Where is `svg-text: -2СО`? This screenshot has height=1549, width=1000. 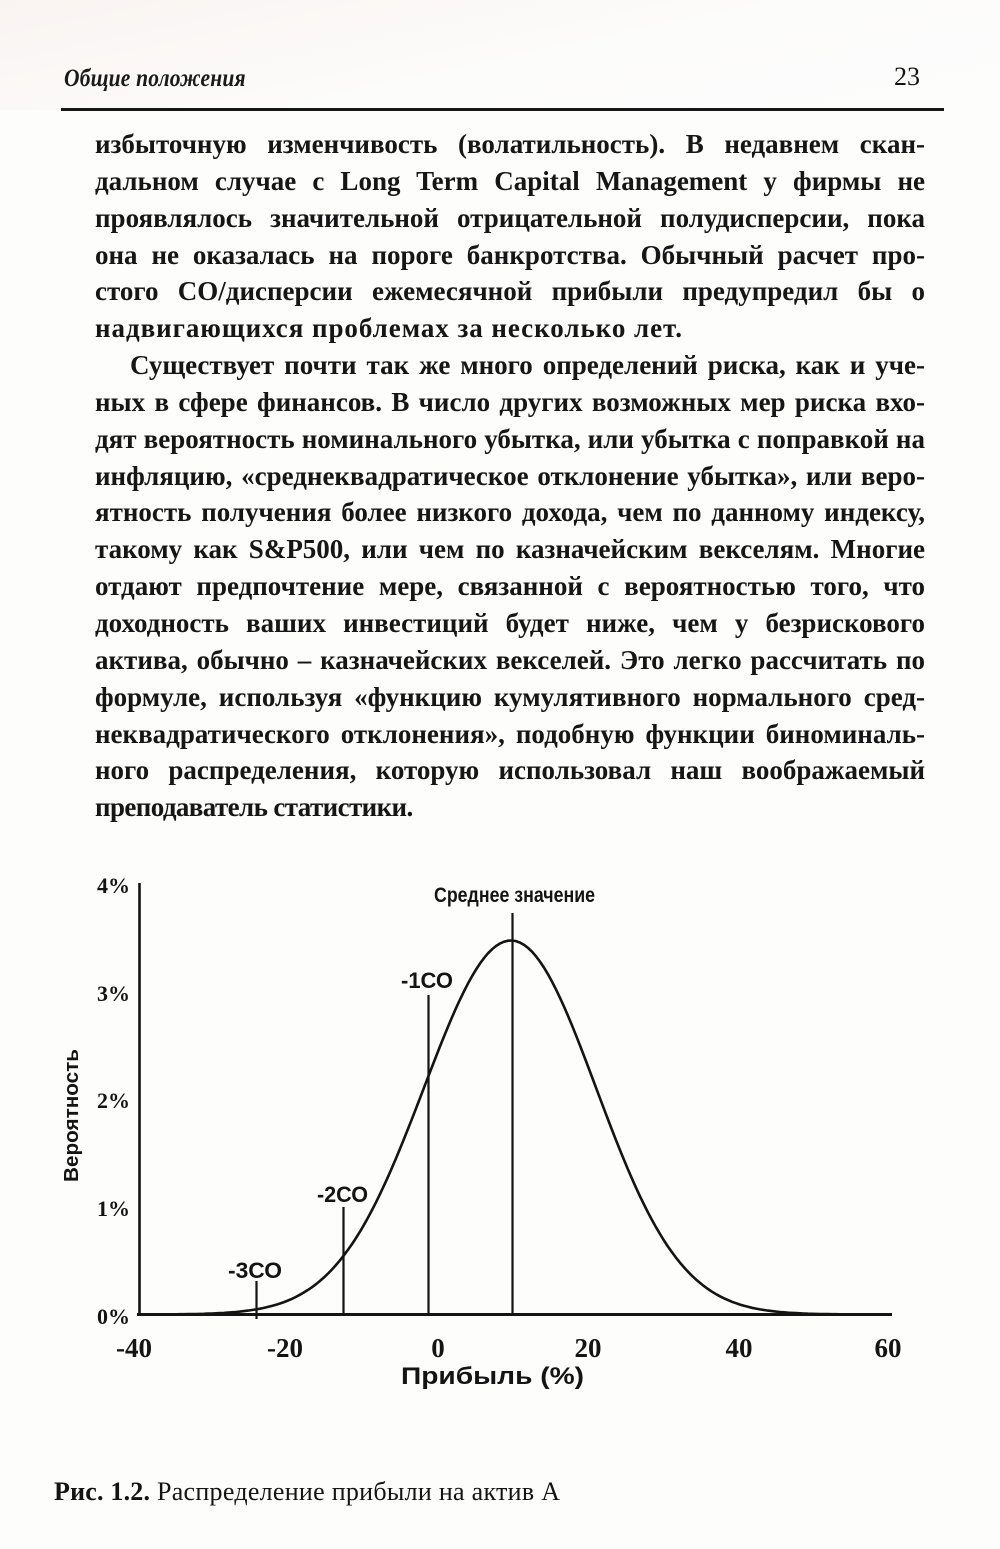
svg-text: -2СО is located at coordinates (342, 1194).